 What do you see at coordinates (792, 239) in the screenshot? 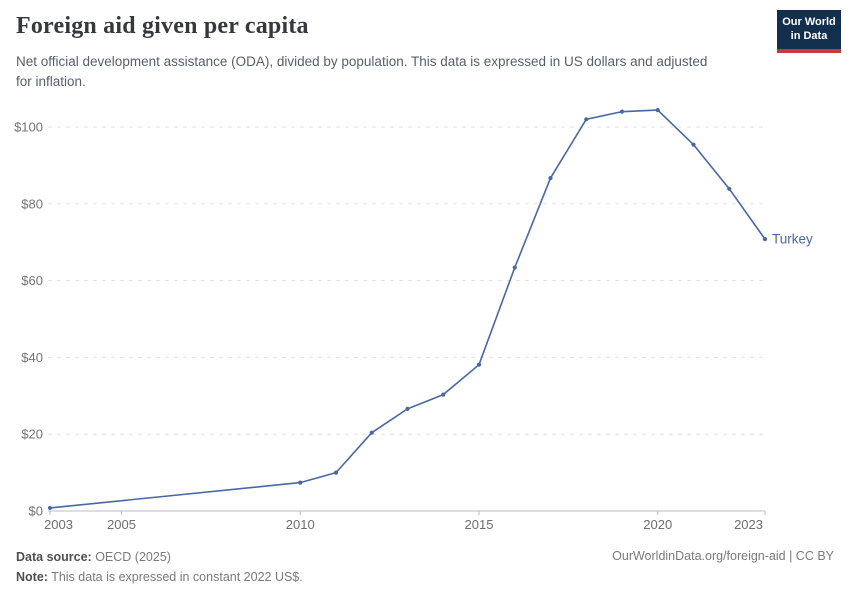
I see `series-end-label: Turkey` at bounding box center [792, 239].